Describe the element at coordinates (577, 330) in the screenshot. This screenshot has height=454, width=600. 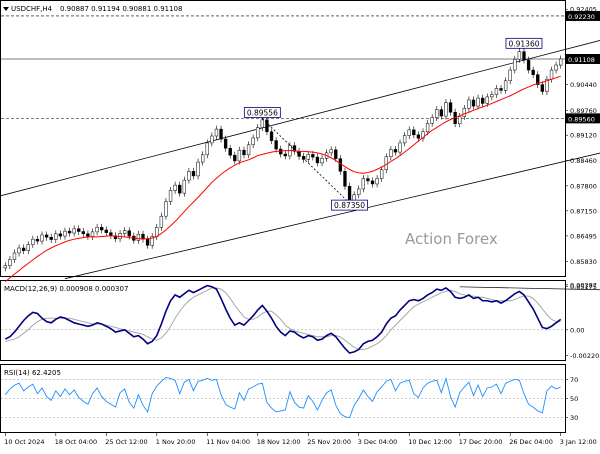
I see `macd-tick-label: 0.00` at that location.